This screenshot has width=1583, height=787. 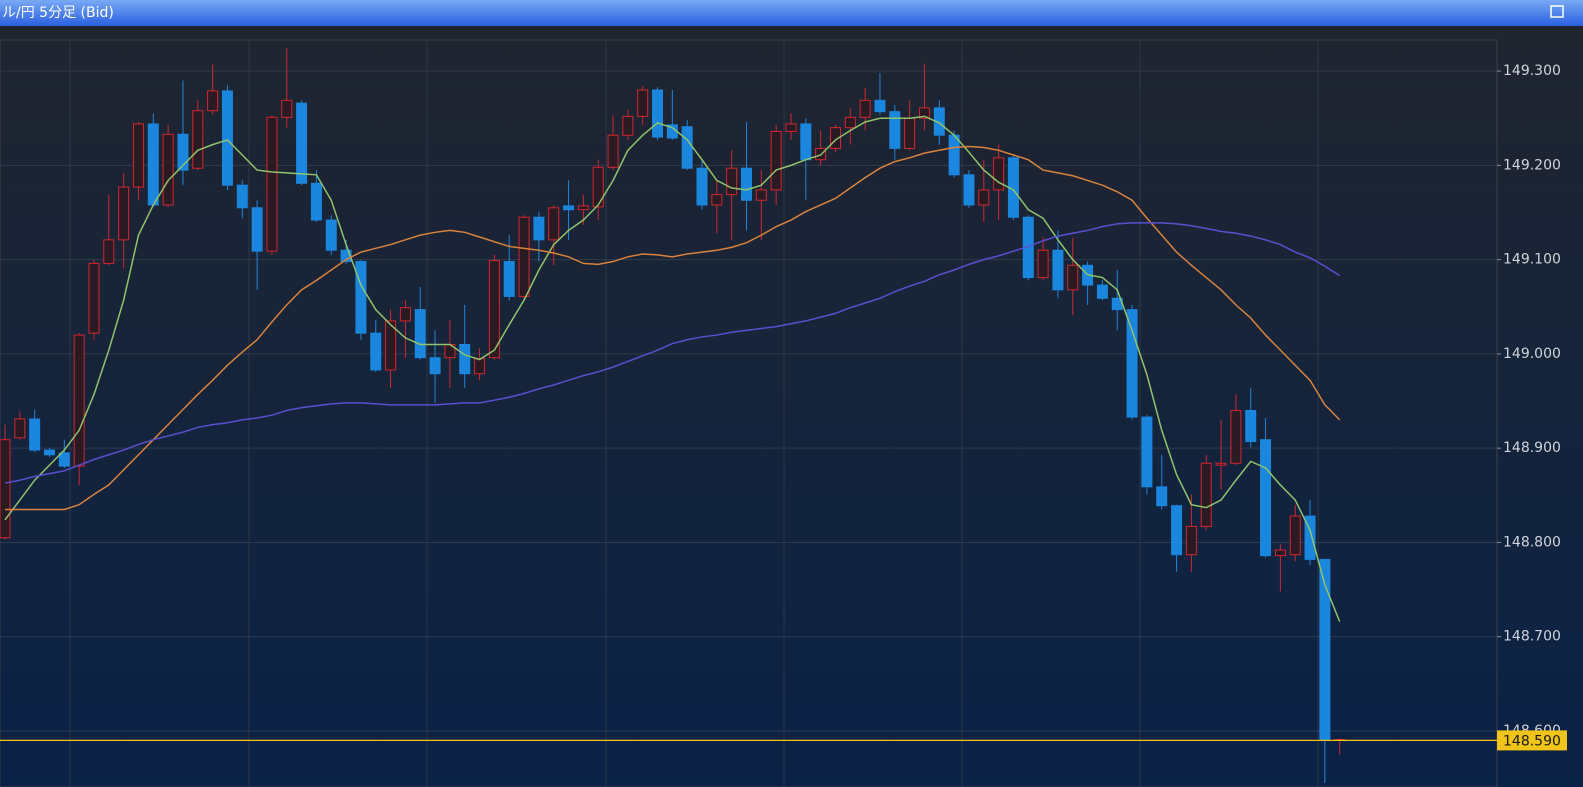 I want to click on y-tick-label: 149.200, so click(x=1532, y=165).